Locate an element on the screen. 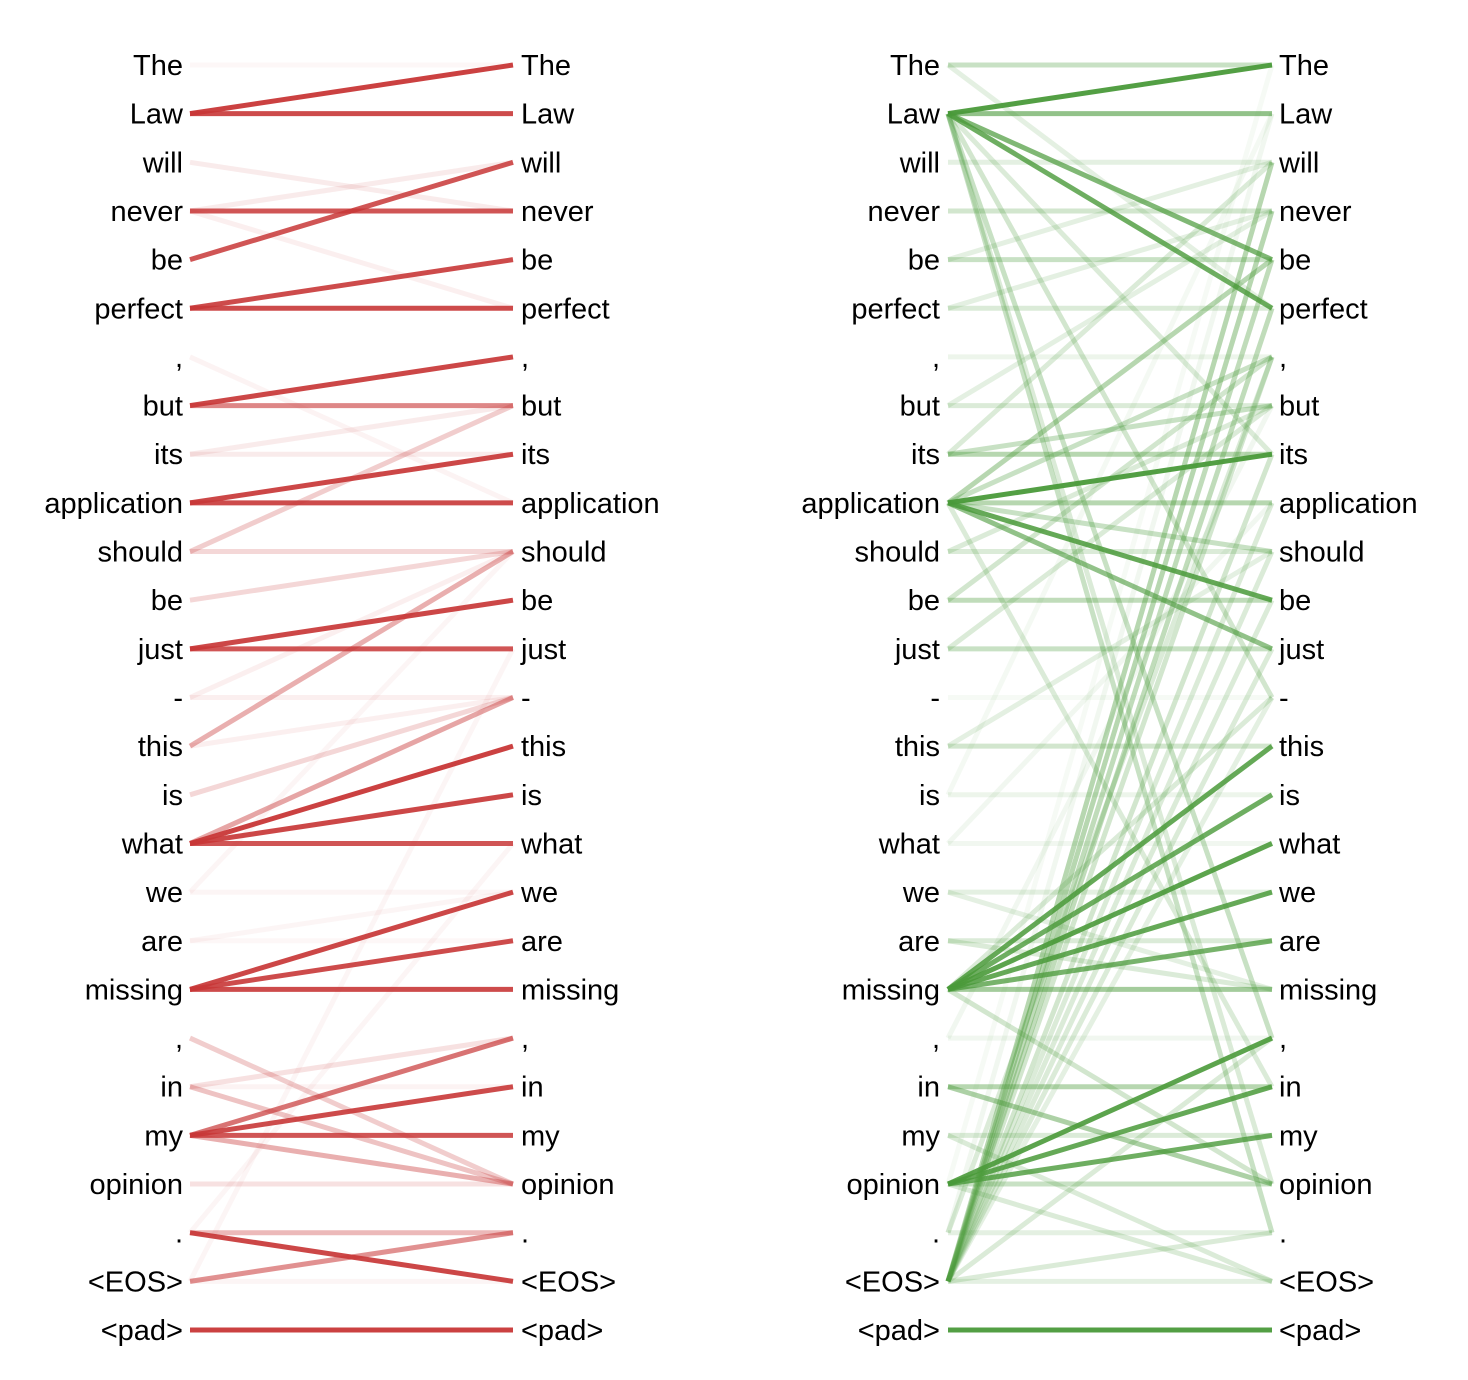 This screenshot has height=1380, width=1468. right-token-label: <pad> is located at coordinates (1320, 1331).